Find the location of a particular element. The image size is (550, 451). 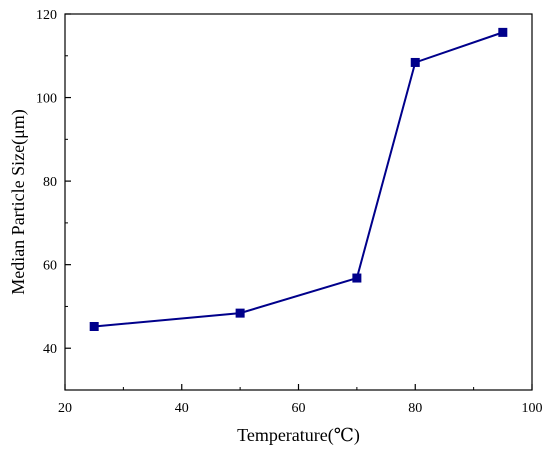

x-tick-label: 80 is located at coordinates (415, 408).